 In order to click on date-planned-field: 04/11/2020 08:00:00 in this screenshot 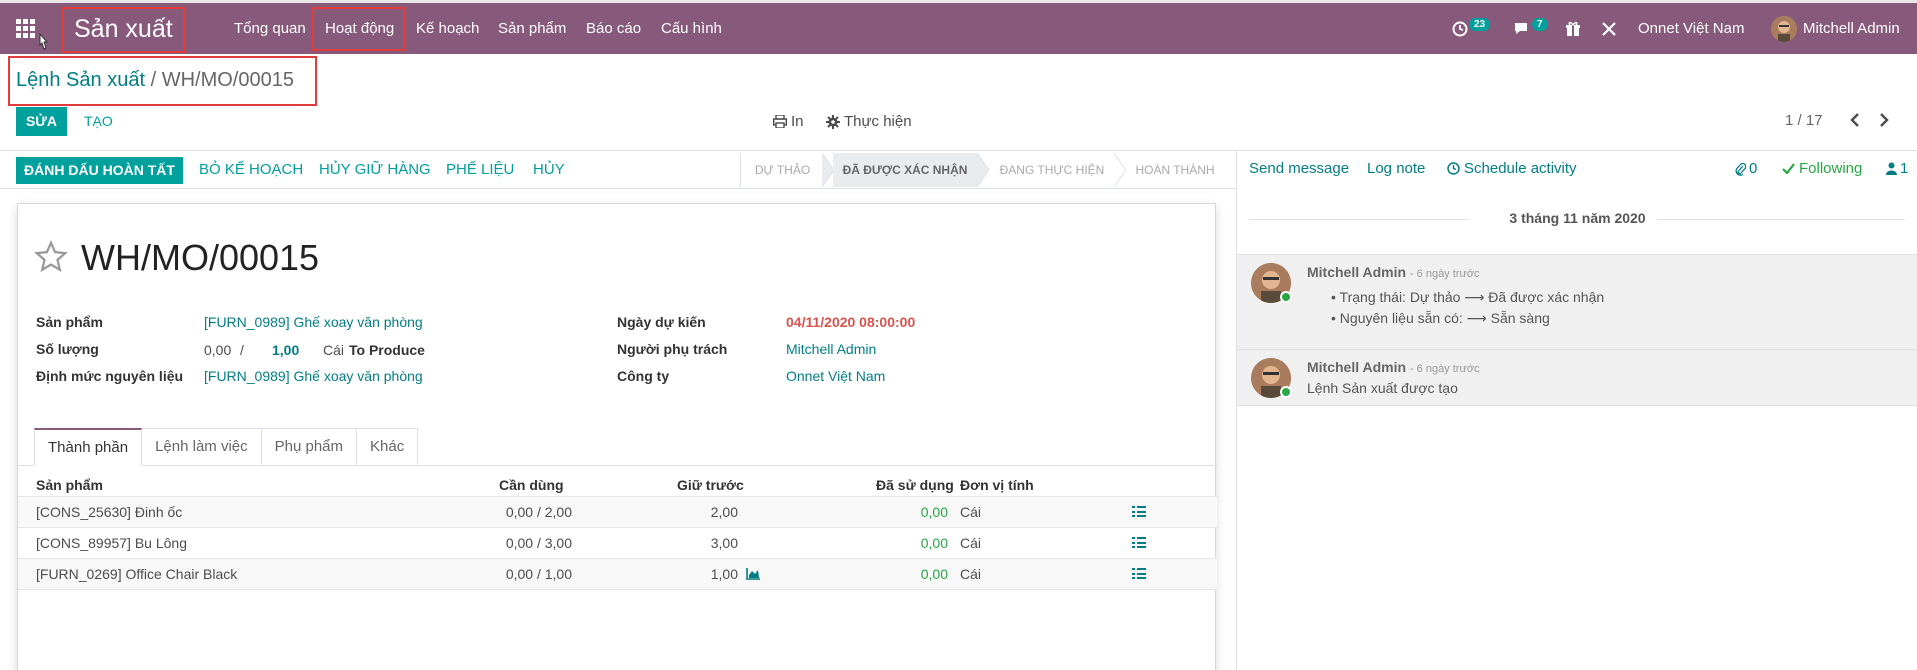, I will do `click(851, 322)`.